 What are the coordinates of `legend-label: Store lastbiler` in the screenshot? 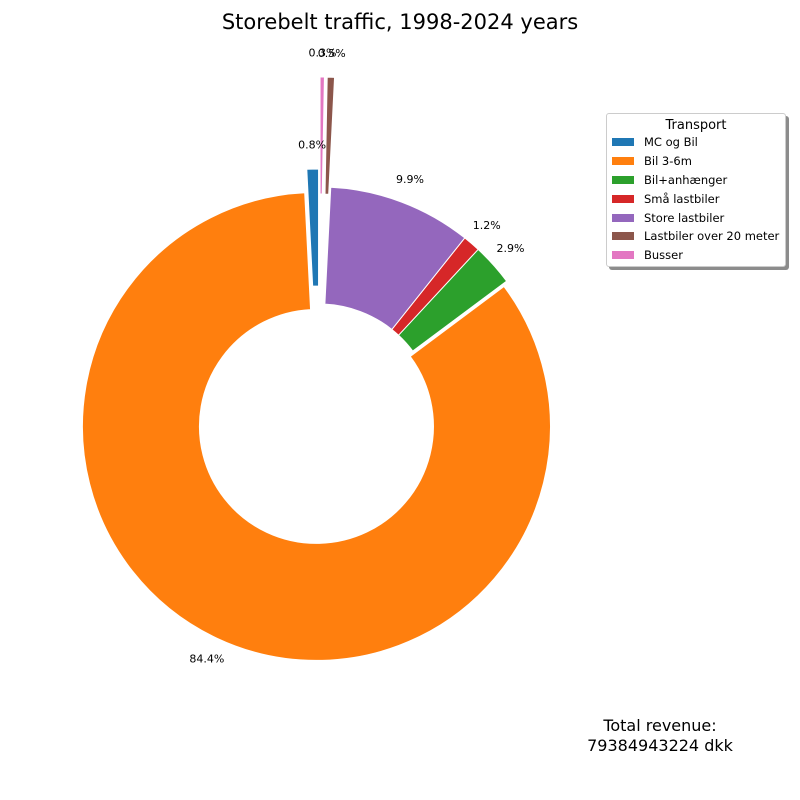 It's located at (684, 217).